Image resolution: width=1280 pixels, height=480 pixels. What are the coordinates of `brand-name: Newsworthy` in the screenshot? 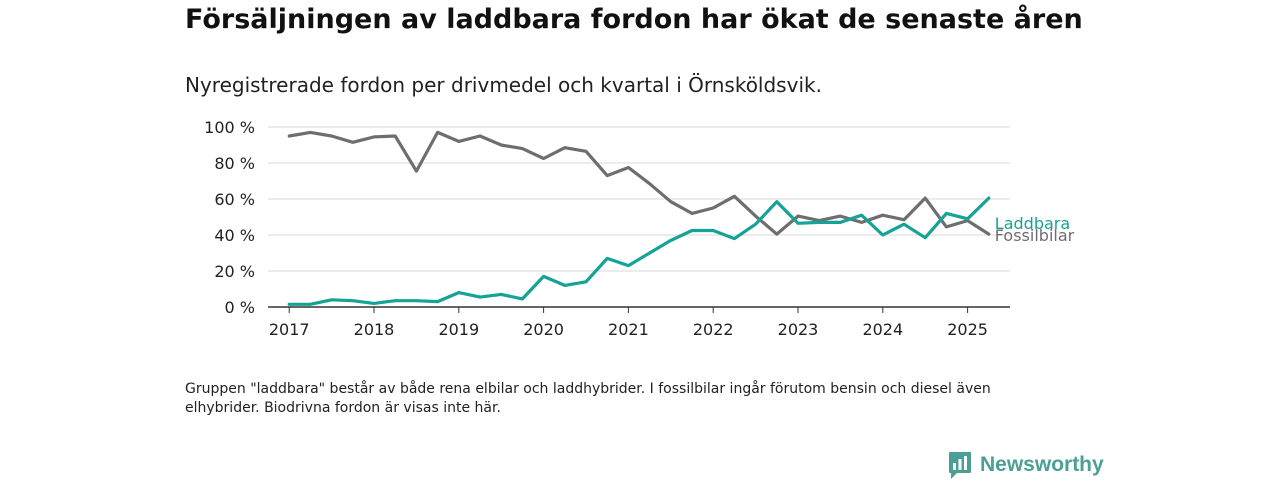 It's located at (1042, 464).